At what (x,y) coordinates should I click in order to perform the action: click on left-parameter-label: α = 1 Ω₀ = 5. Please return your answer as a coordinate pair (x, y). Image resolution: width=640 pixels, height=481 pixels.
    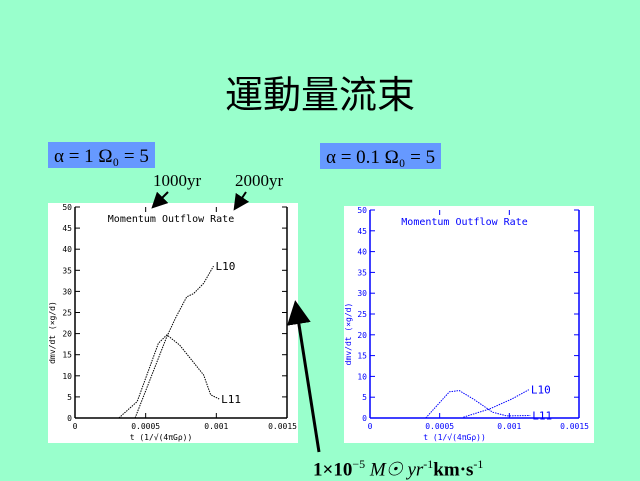
    Looking at the image, I should click on (101, 155).